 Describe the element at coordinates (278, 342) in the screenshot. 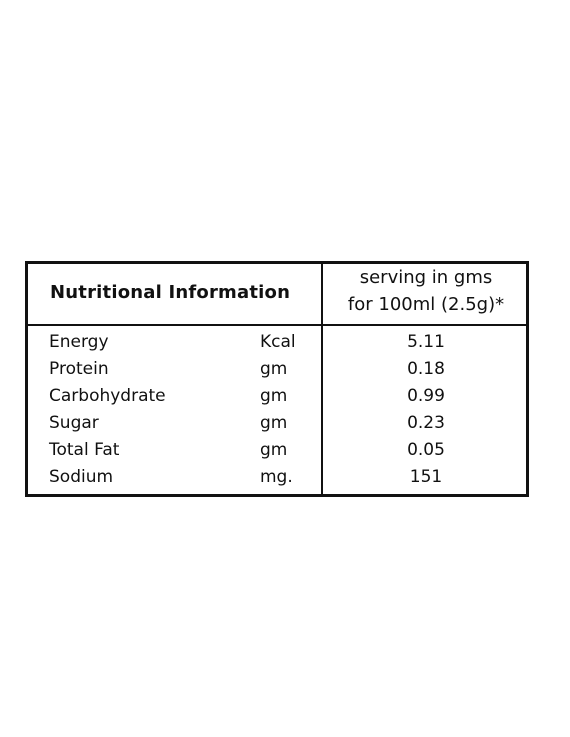

I see `nutrient-unit: Kcal` at that location.